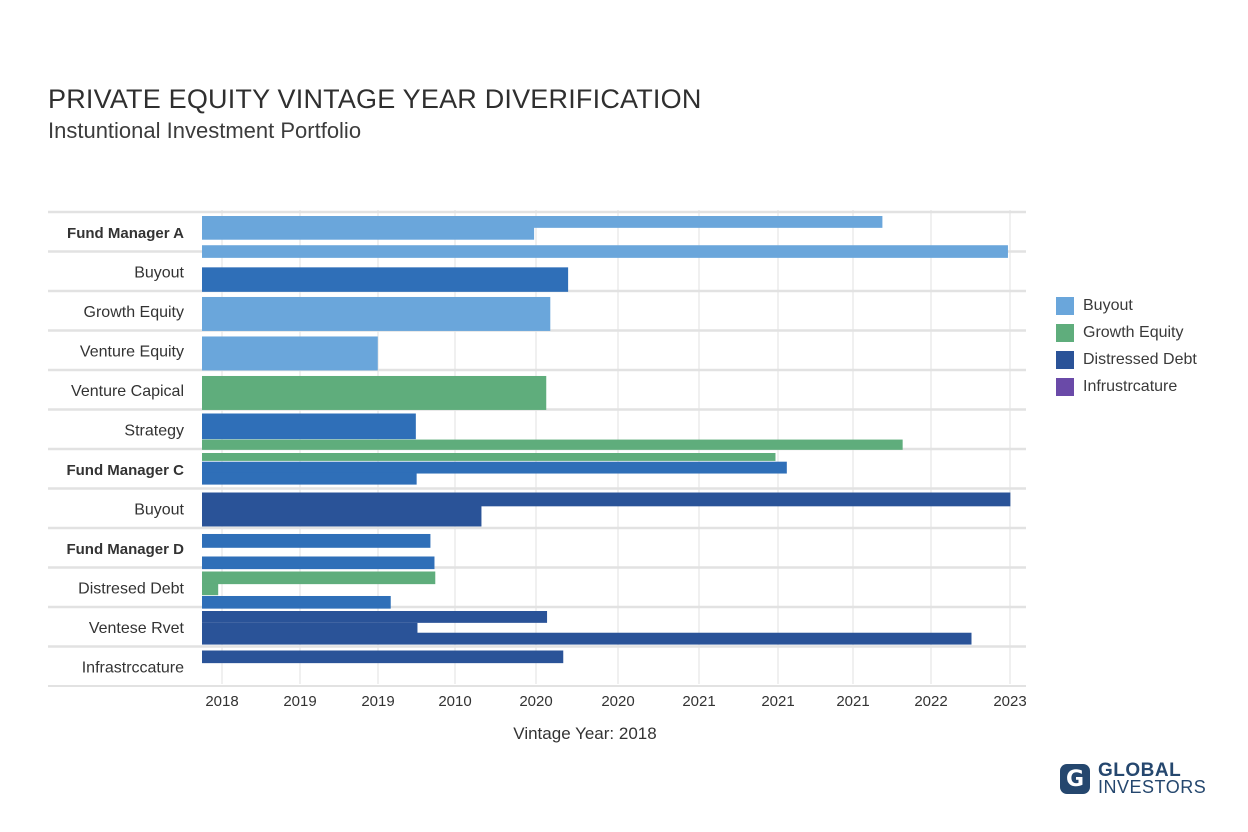 This screenshot has height=832, width=1248. I want to click on legend-item-infrastructure: Infrustrcature, so click(1126, 386).